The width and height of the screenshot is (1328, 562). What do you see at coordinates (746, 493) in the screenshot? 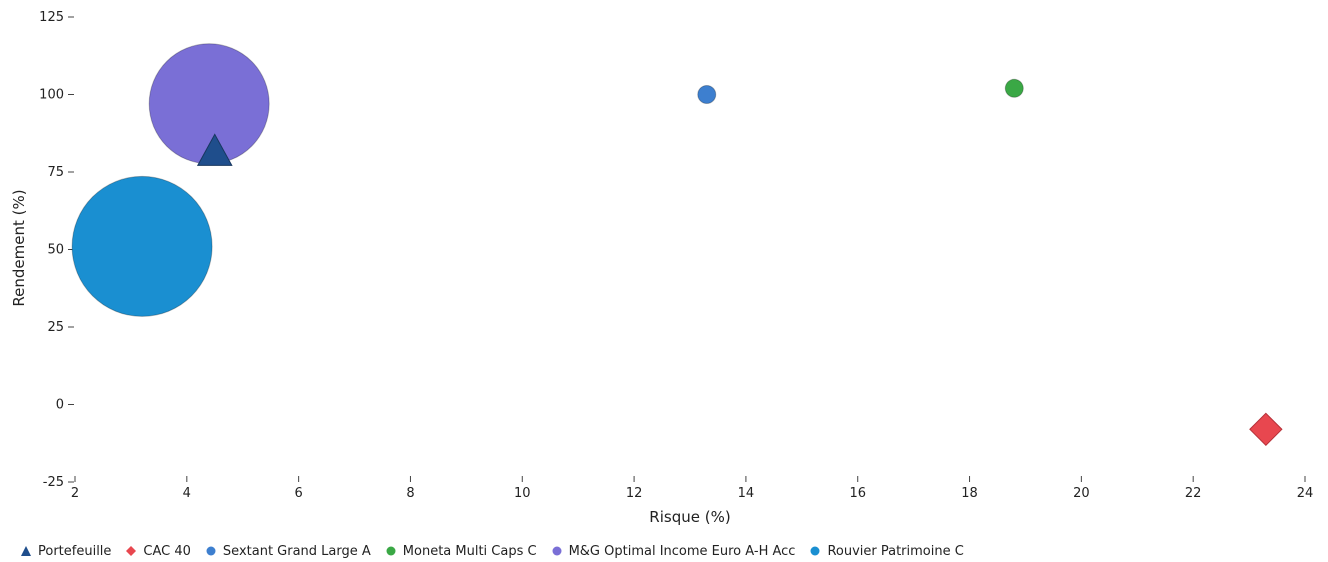
I see `x-tick-label: 14` at bounding box center [746, 493].